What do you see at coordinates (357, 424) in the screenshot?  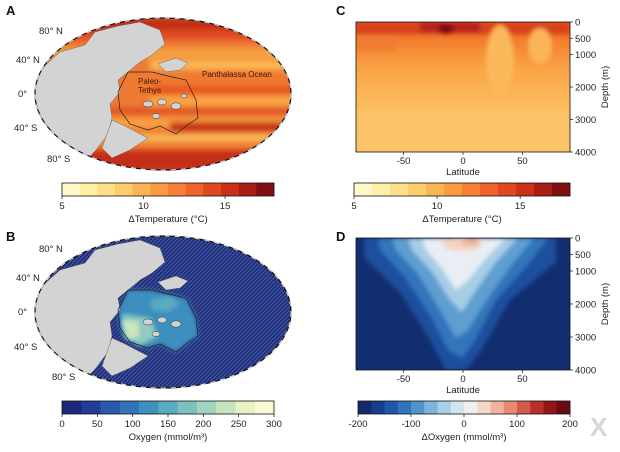 I see `colorbar-tick-label: -200` at bounding box center [357, 424].